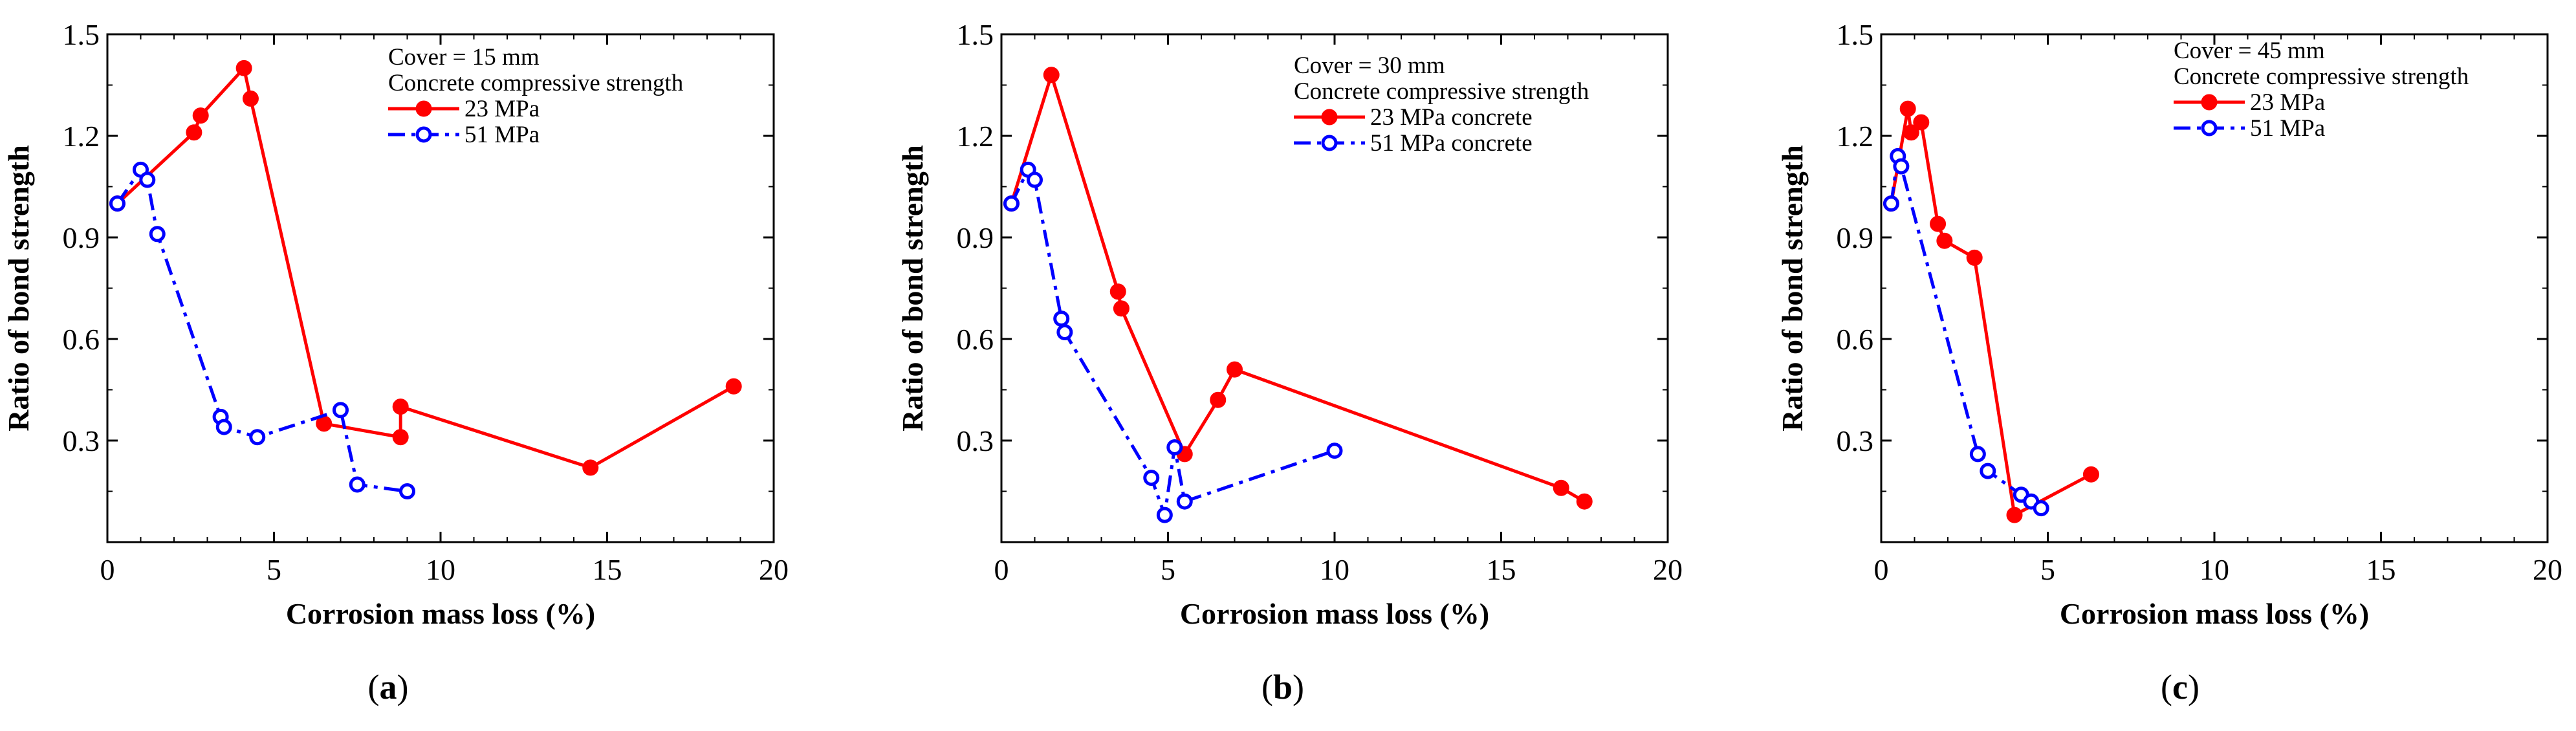 Image resolution: width=2576 pixels, height=731 pixels. Describe the element at coordinates (1856, 237) in the screenshot. I see `y-tick-label: 0.9` at that location.